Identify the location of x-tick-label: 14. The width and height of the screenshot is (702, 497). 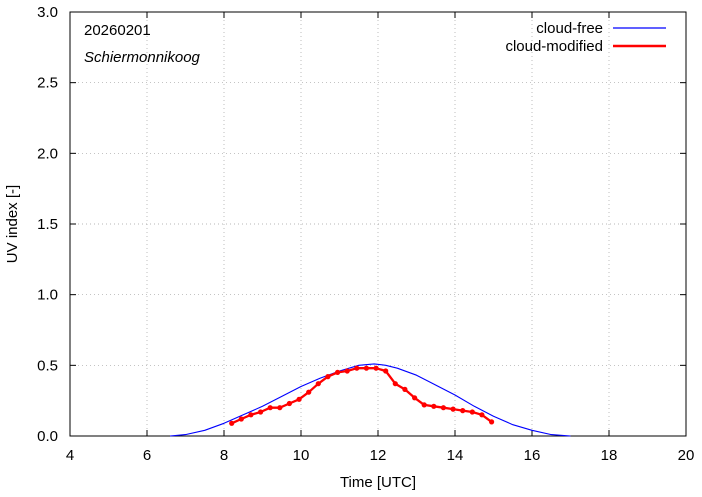
(455, 455).